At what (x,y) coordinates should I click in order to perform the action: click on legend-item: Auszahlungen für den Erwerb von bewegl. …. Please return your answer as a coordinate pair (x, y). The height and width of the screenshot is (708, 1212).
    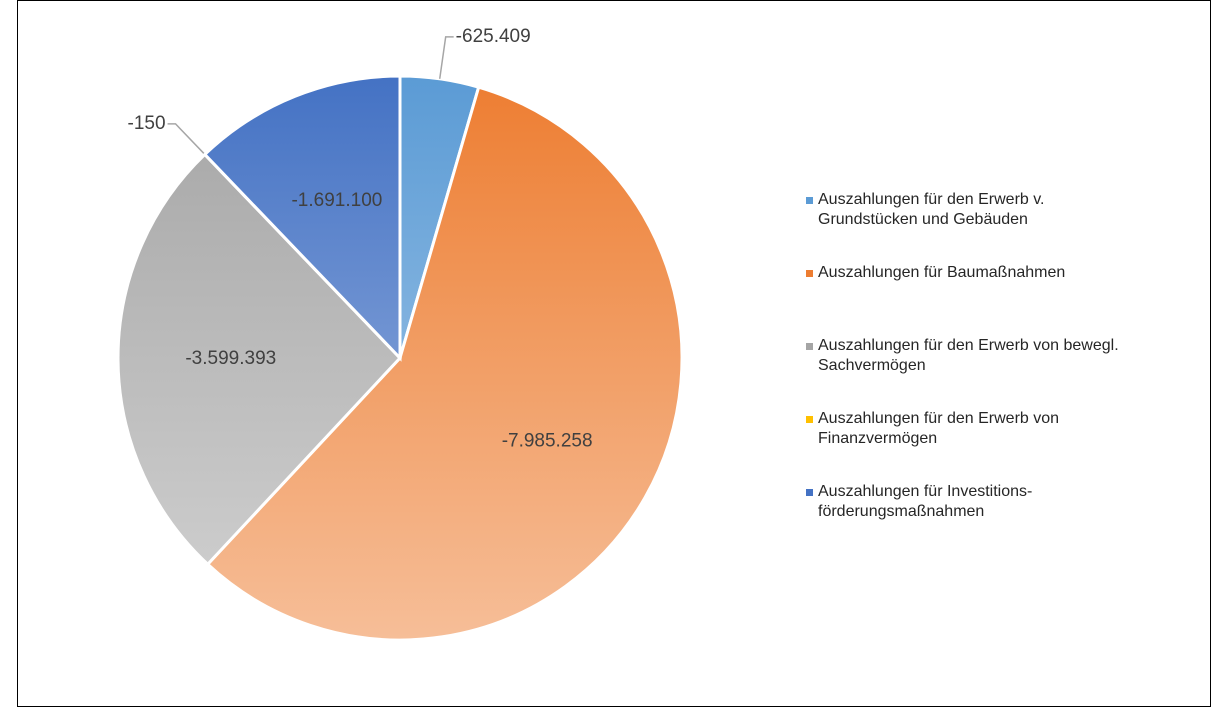
    Looking at the image, I should click on (971, 372).